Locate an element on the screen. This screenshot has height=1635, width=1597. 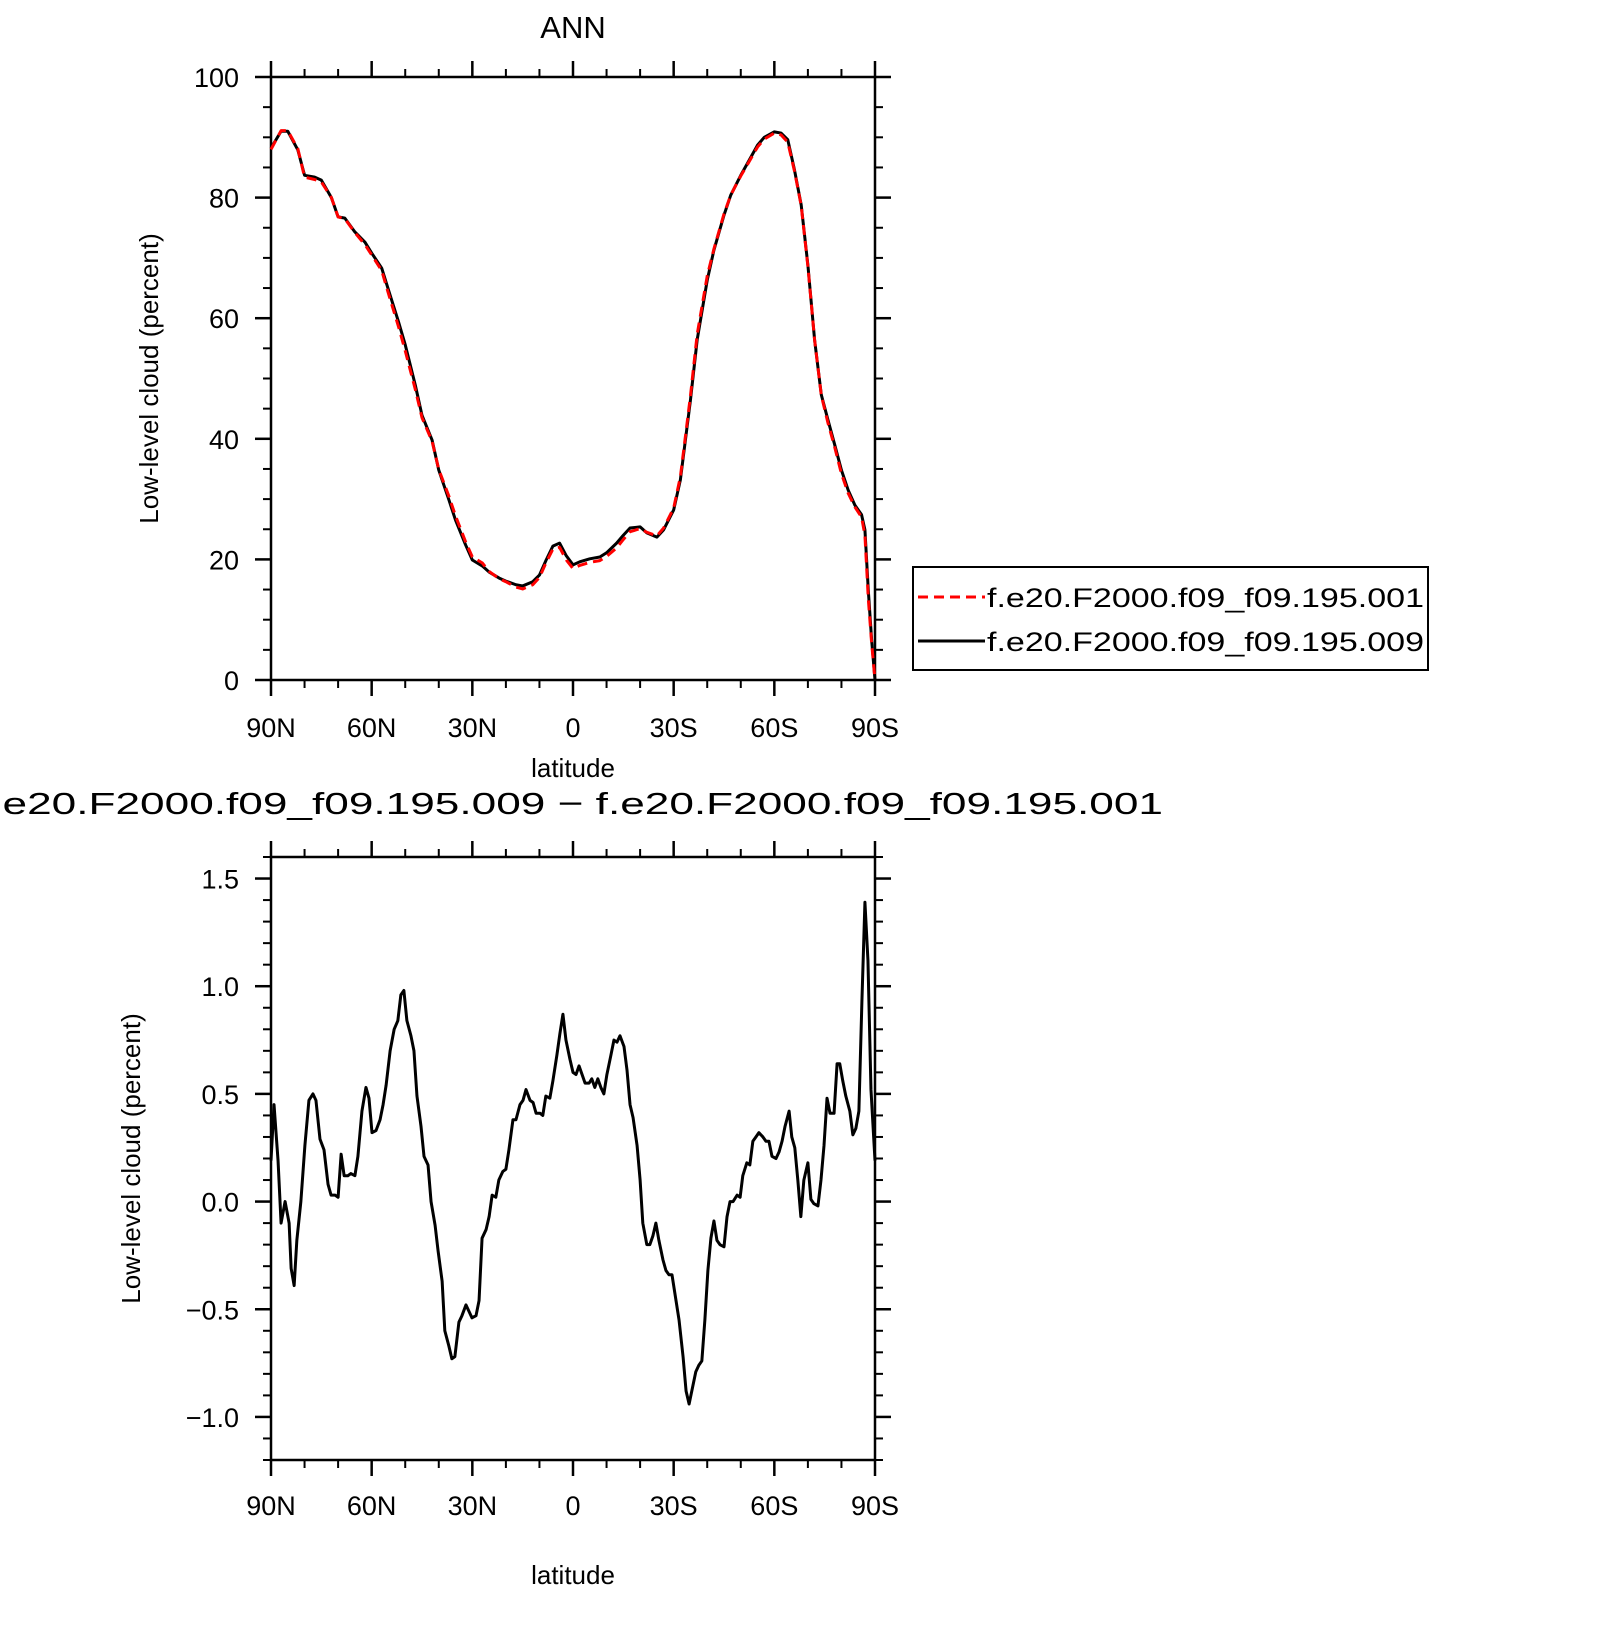
y-tick-label: 0 is located at coordinates (231, 681).